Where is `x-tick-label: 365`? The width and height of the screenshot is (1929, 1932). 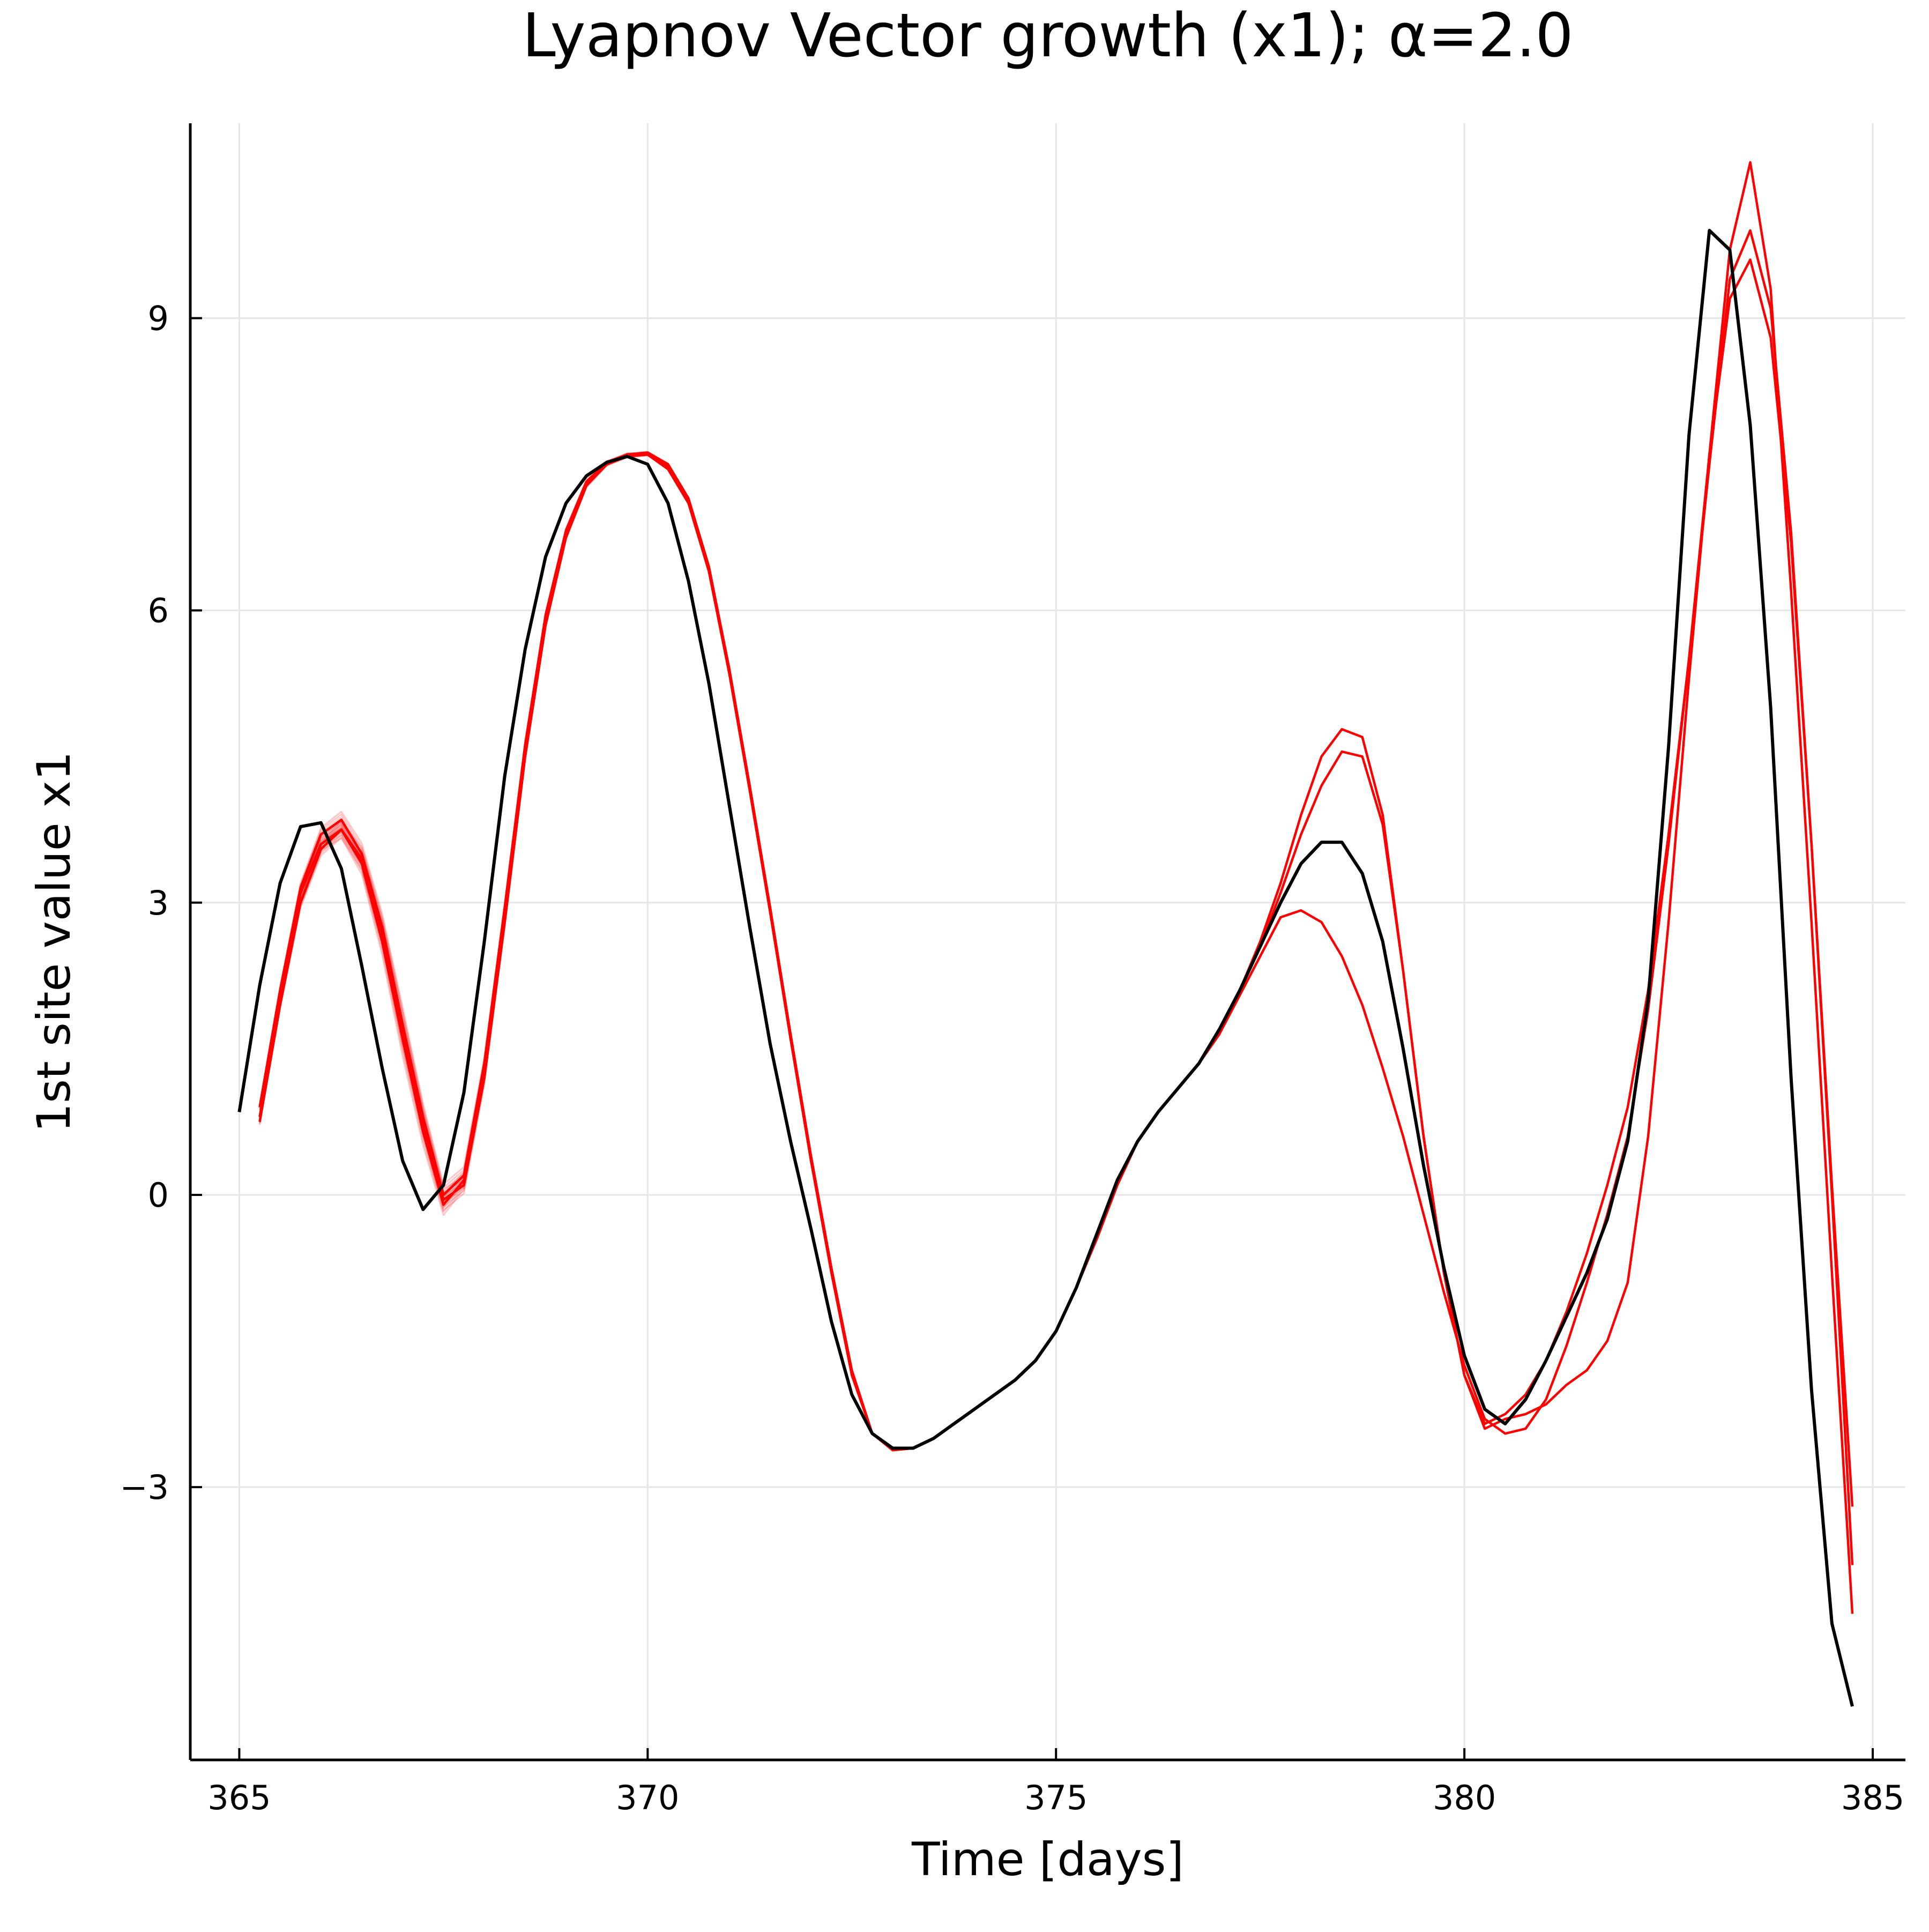
x-tick-label: 365 is located at coordinates (239, 1797).